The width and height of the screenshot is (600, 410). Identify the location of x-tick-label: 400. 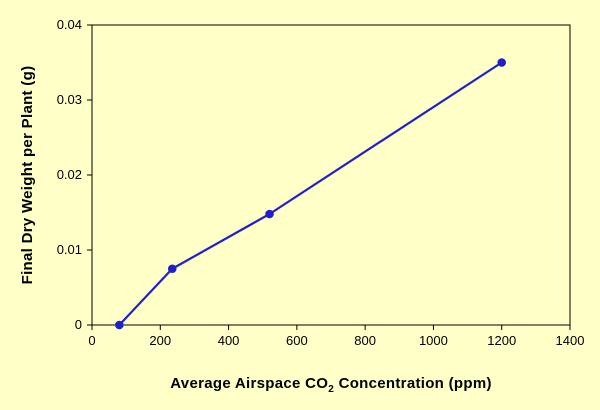
(229, 340).